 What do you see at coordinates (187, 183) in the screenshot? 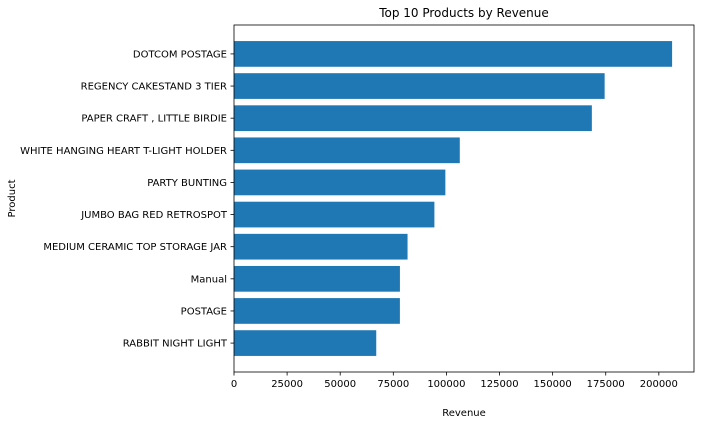
I see `y-tick-label-4: PARTY BUNTING` at bounding box center [187, 183].